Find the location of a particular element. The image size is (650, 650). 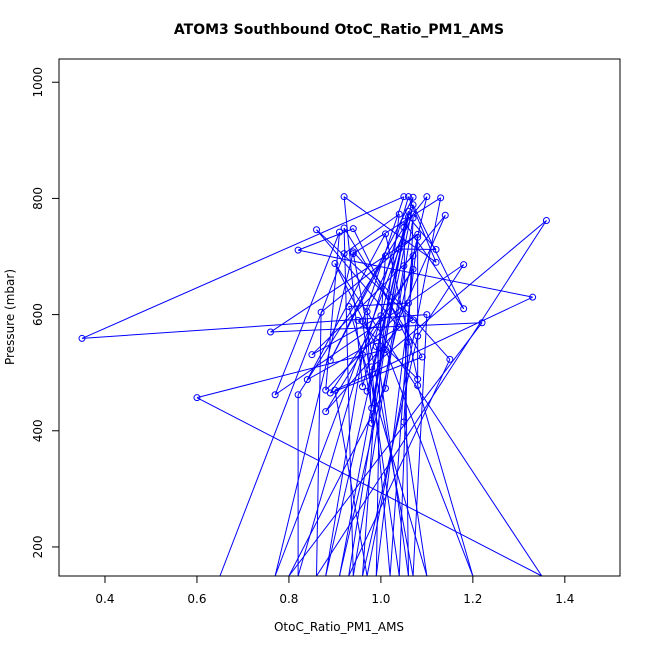

y-axis: 200 400 600 800 1000 is located at coordinates (45, 312).